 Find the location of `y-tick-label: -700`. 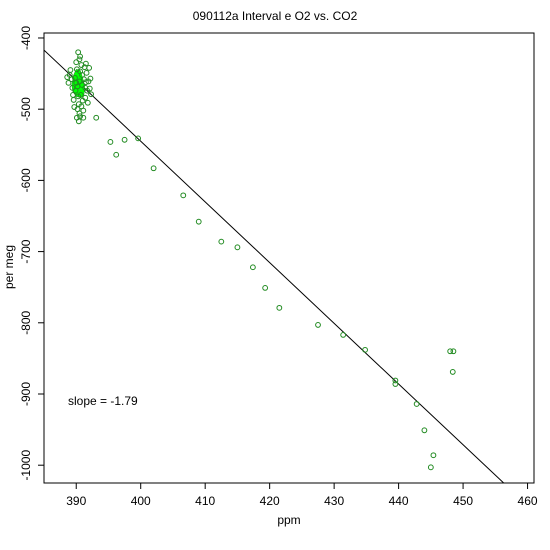

y-tick-label: -700 is located at coordinates (26, 251).